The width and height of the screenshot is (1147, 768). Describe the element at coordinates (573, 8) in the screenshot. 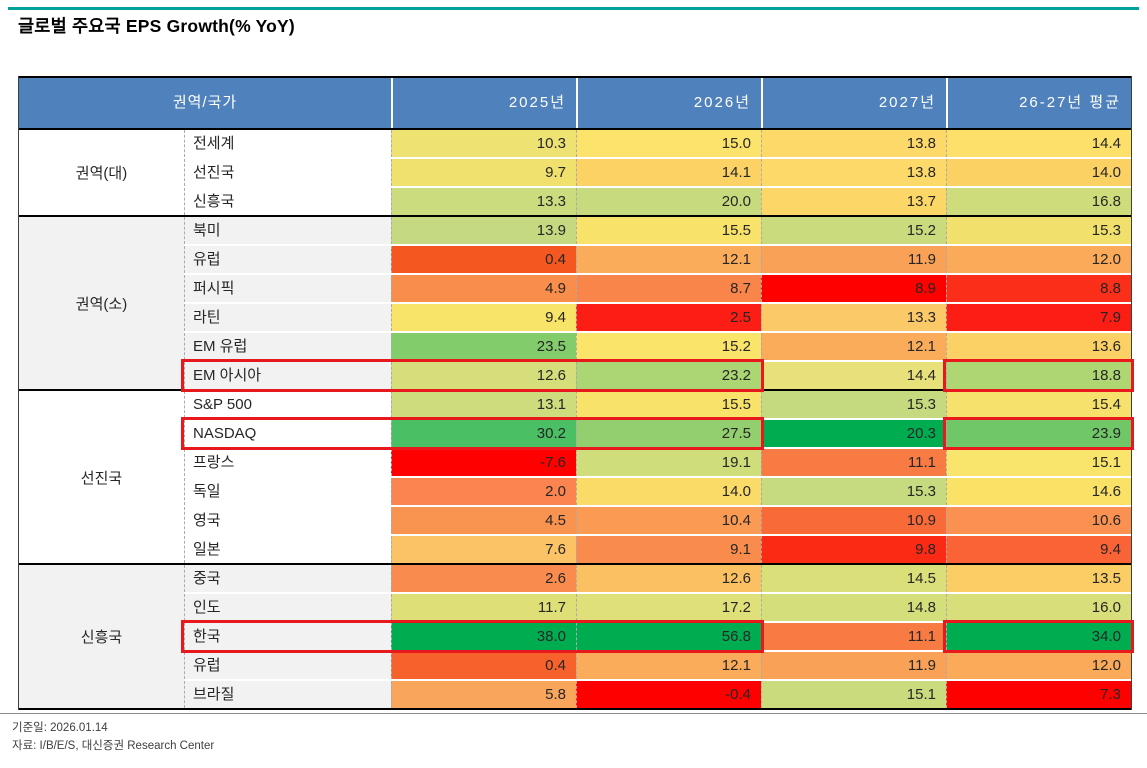

I see `top-accent-line` at that location.